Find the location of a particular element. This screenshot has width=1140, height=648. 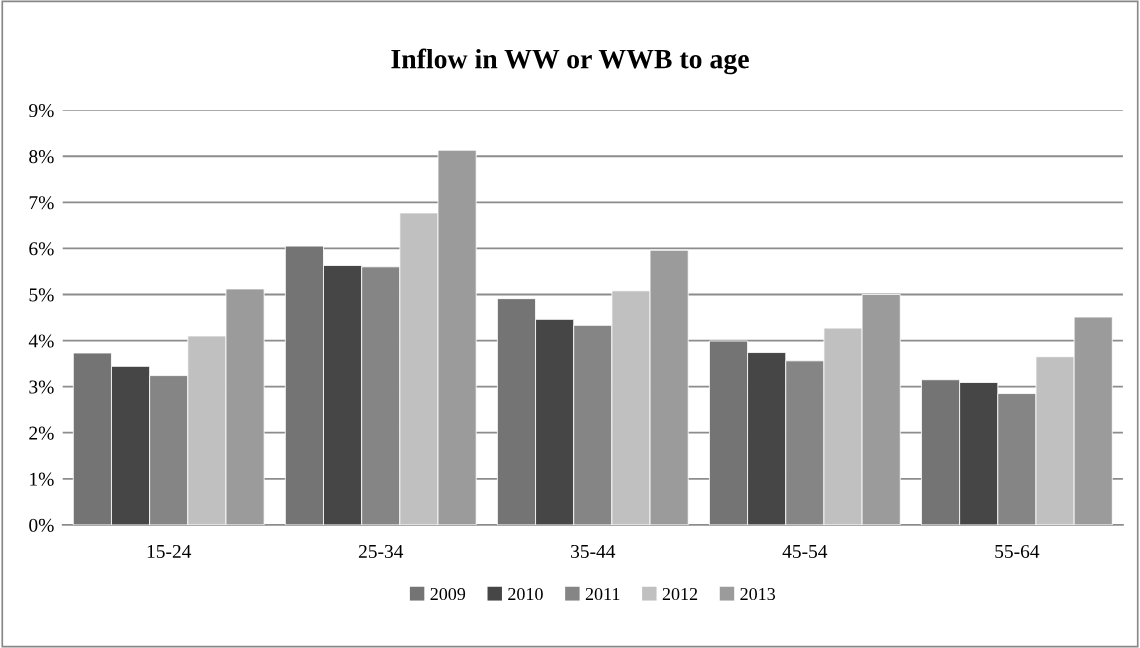

legend-label: 2012 is located at coordinates (680, 594).